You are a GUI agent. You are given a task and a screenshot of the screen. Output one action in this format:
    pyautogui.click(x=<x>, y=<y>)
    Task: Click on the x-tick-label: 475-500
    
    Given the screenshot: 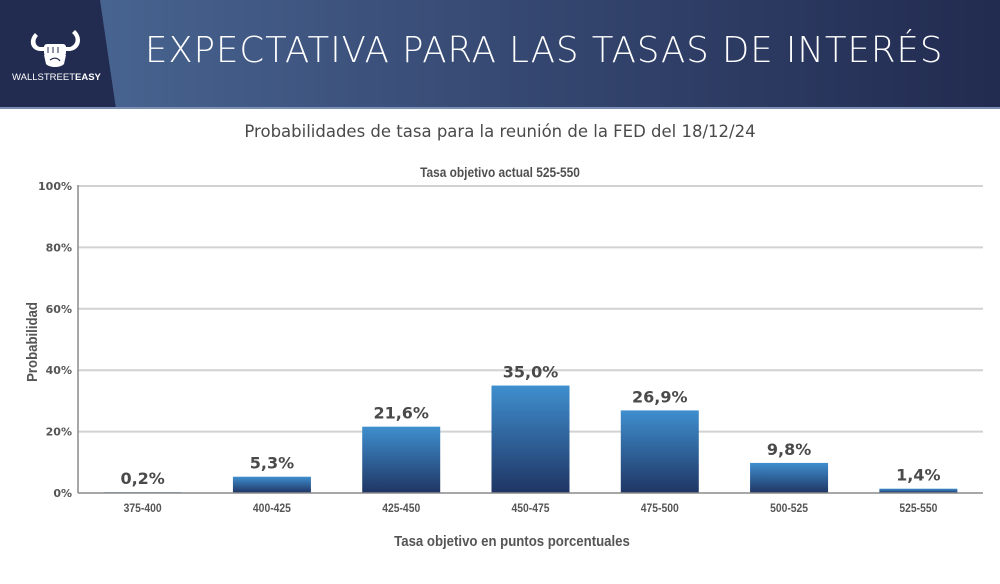 What is the action you would take?
    pyautogui.click(x=660, y=509)
    